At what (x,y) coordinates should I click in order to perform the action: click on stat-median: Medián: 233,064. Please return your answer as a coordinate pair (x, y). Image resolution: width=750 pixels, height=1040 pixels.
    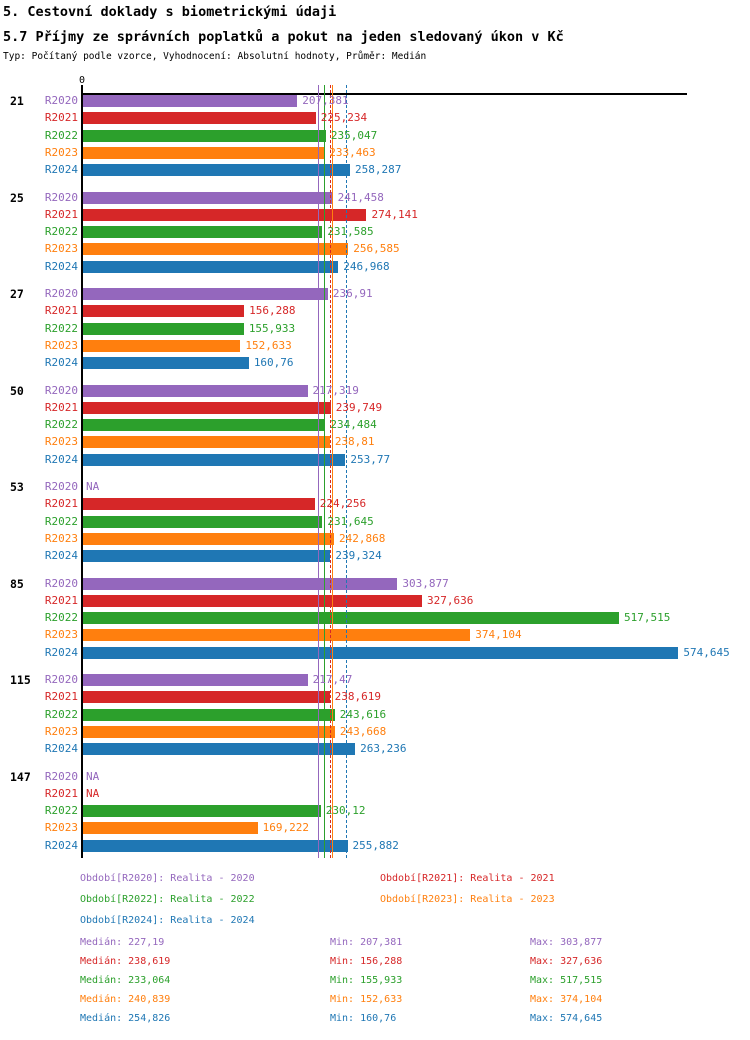
    Looking at the image, I should click on (125, 980).